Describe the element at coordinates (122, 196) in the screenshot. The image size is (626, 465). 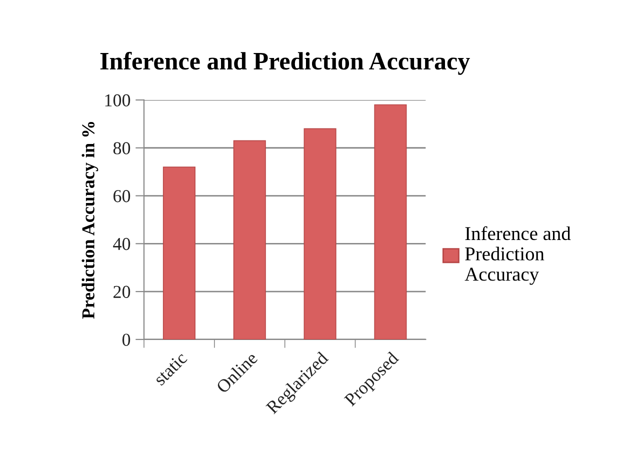
I see `y-tick-label: 60` at that location.